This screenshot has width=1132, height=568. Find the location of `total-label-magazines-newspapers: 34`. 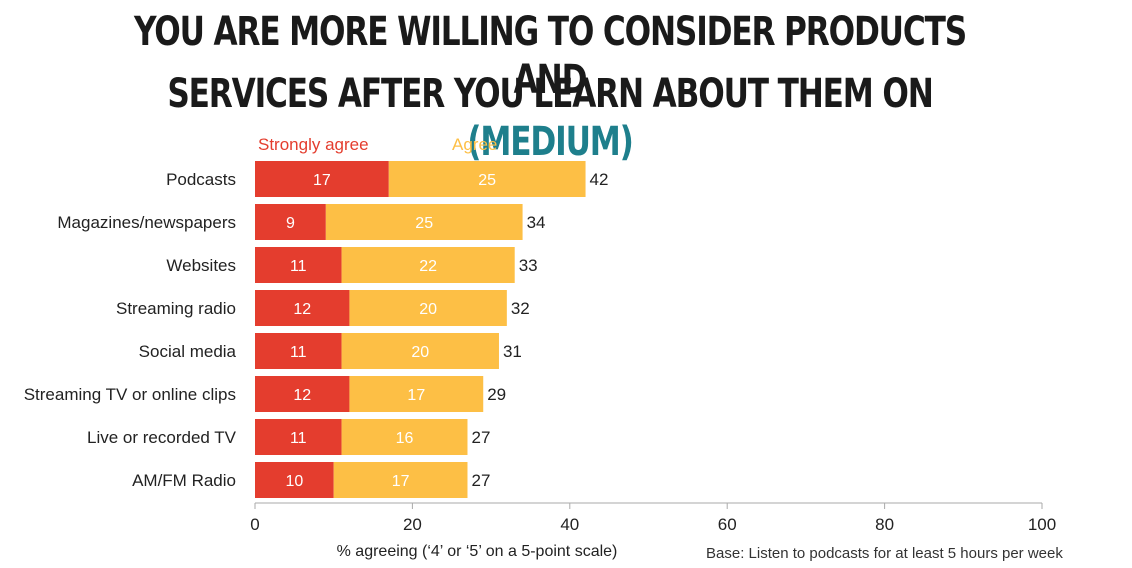

total-label-magazines-newspapers: 34 is located at coordinates (536, 222).